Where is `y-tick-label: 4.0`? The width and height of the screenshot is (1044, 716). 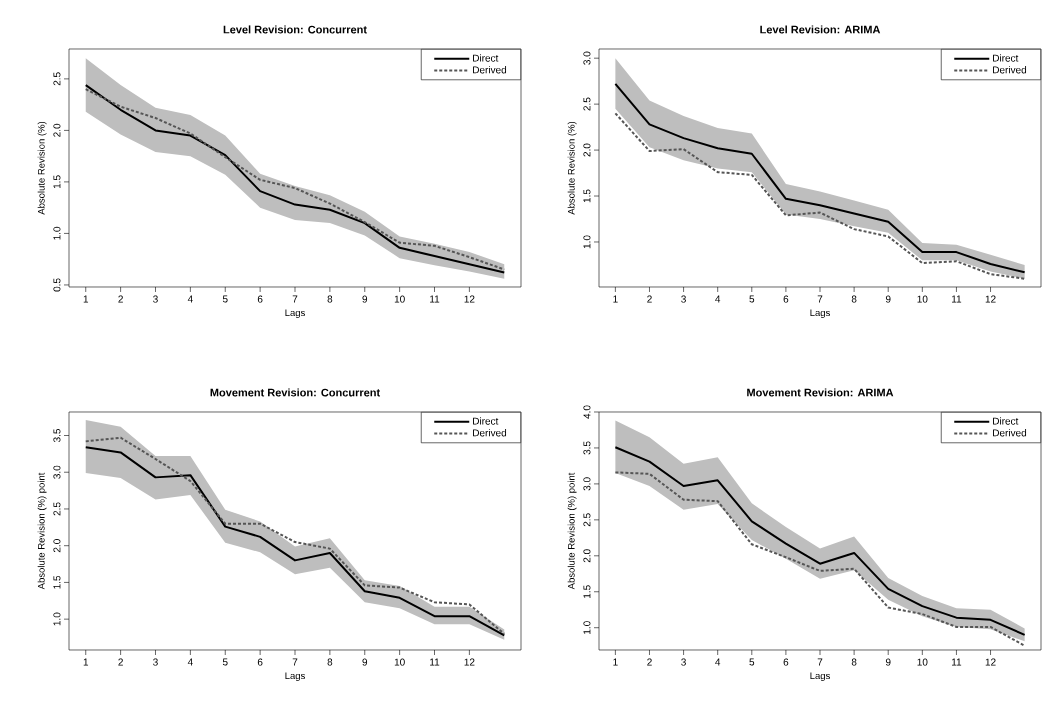
y-tick-label: 4.0 is located at coordinates (587, 412).